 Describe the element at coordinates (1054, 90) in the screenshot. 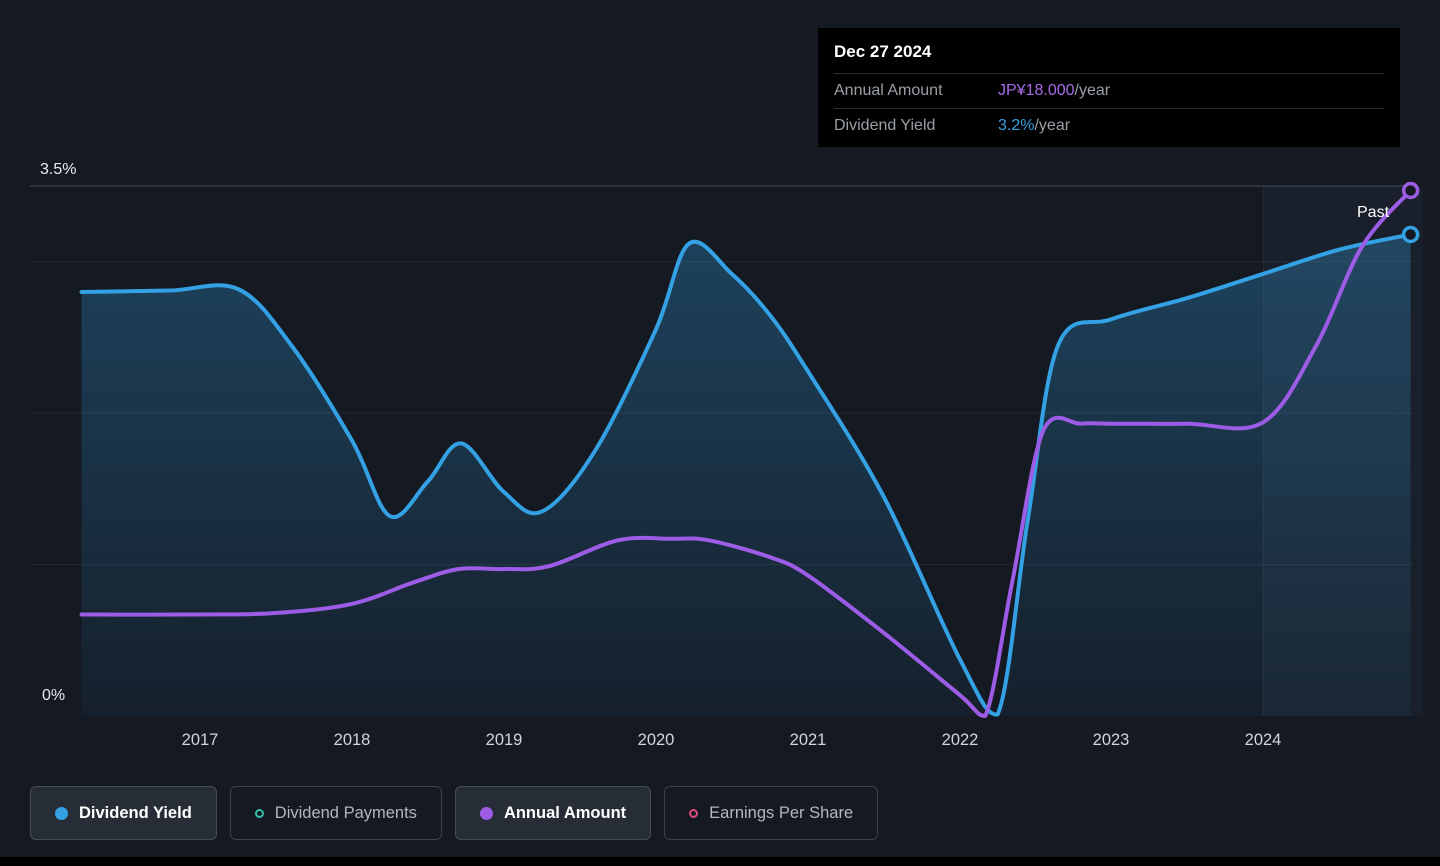

I see `tooltip-row-value: JP¥18.000/year` at that location.